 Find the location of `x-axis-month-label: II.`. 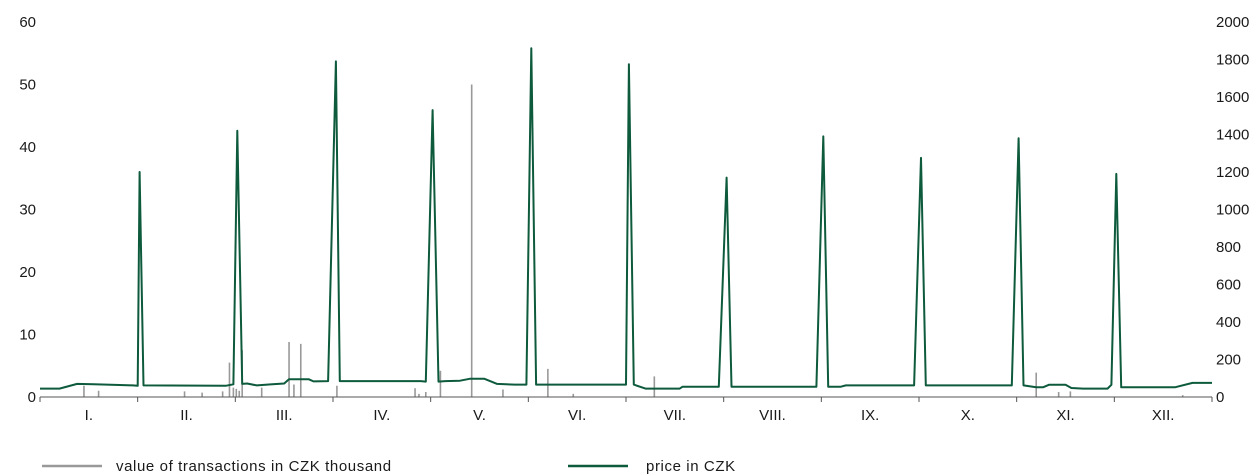

x-axis-month-label: II. is located at coordinates (186, 415).